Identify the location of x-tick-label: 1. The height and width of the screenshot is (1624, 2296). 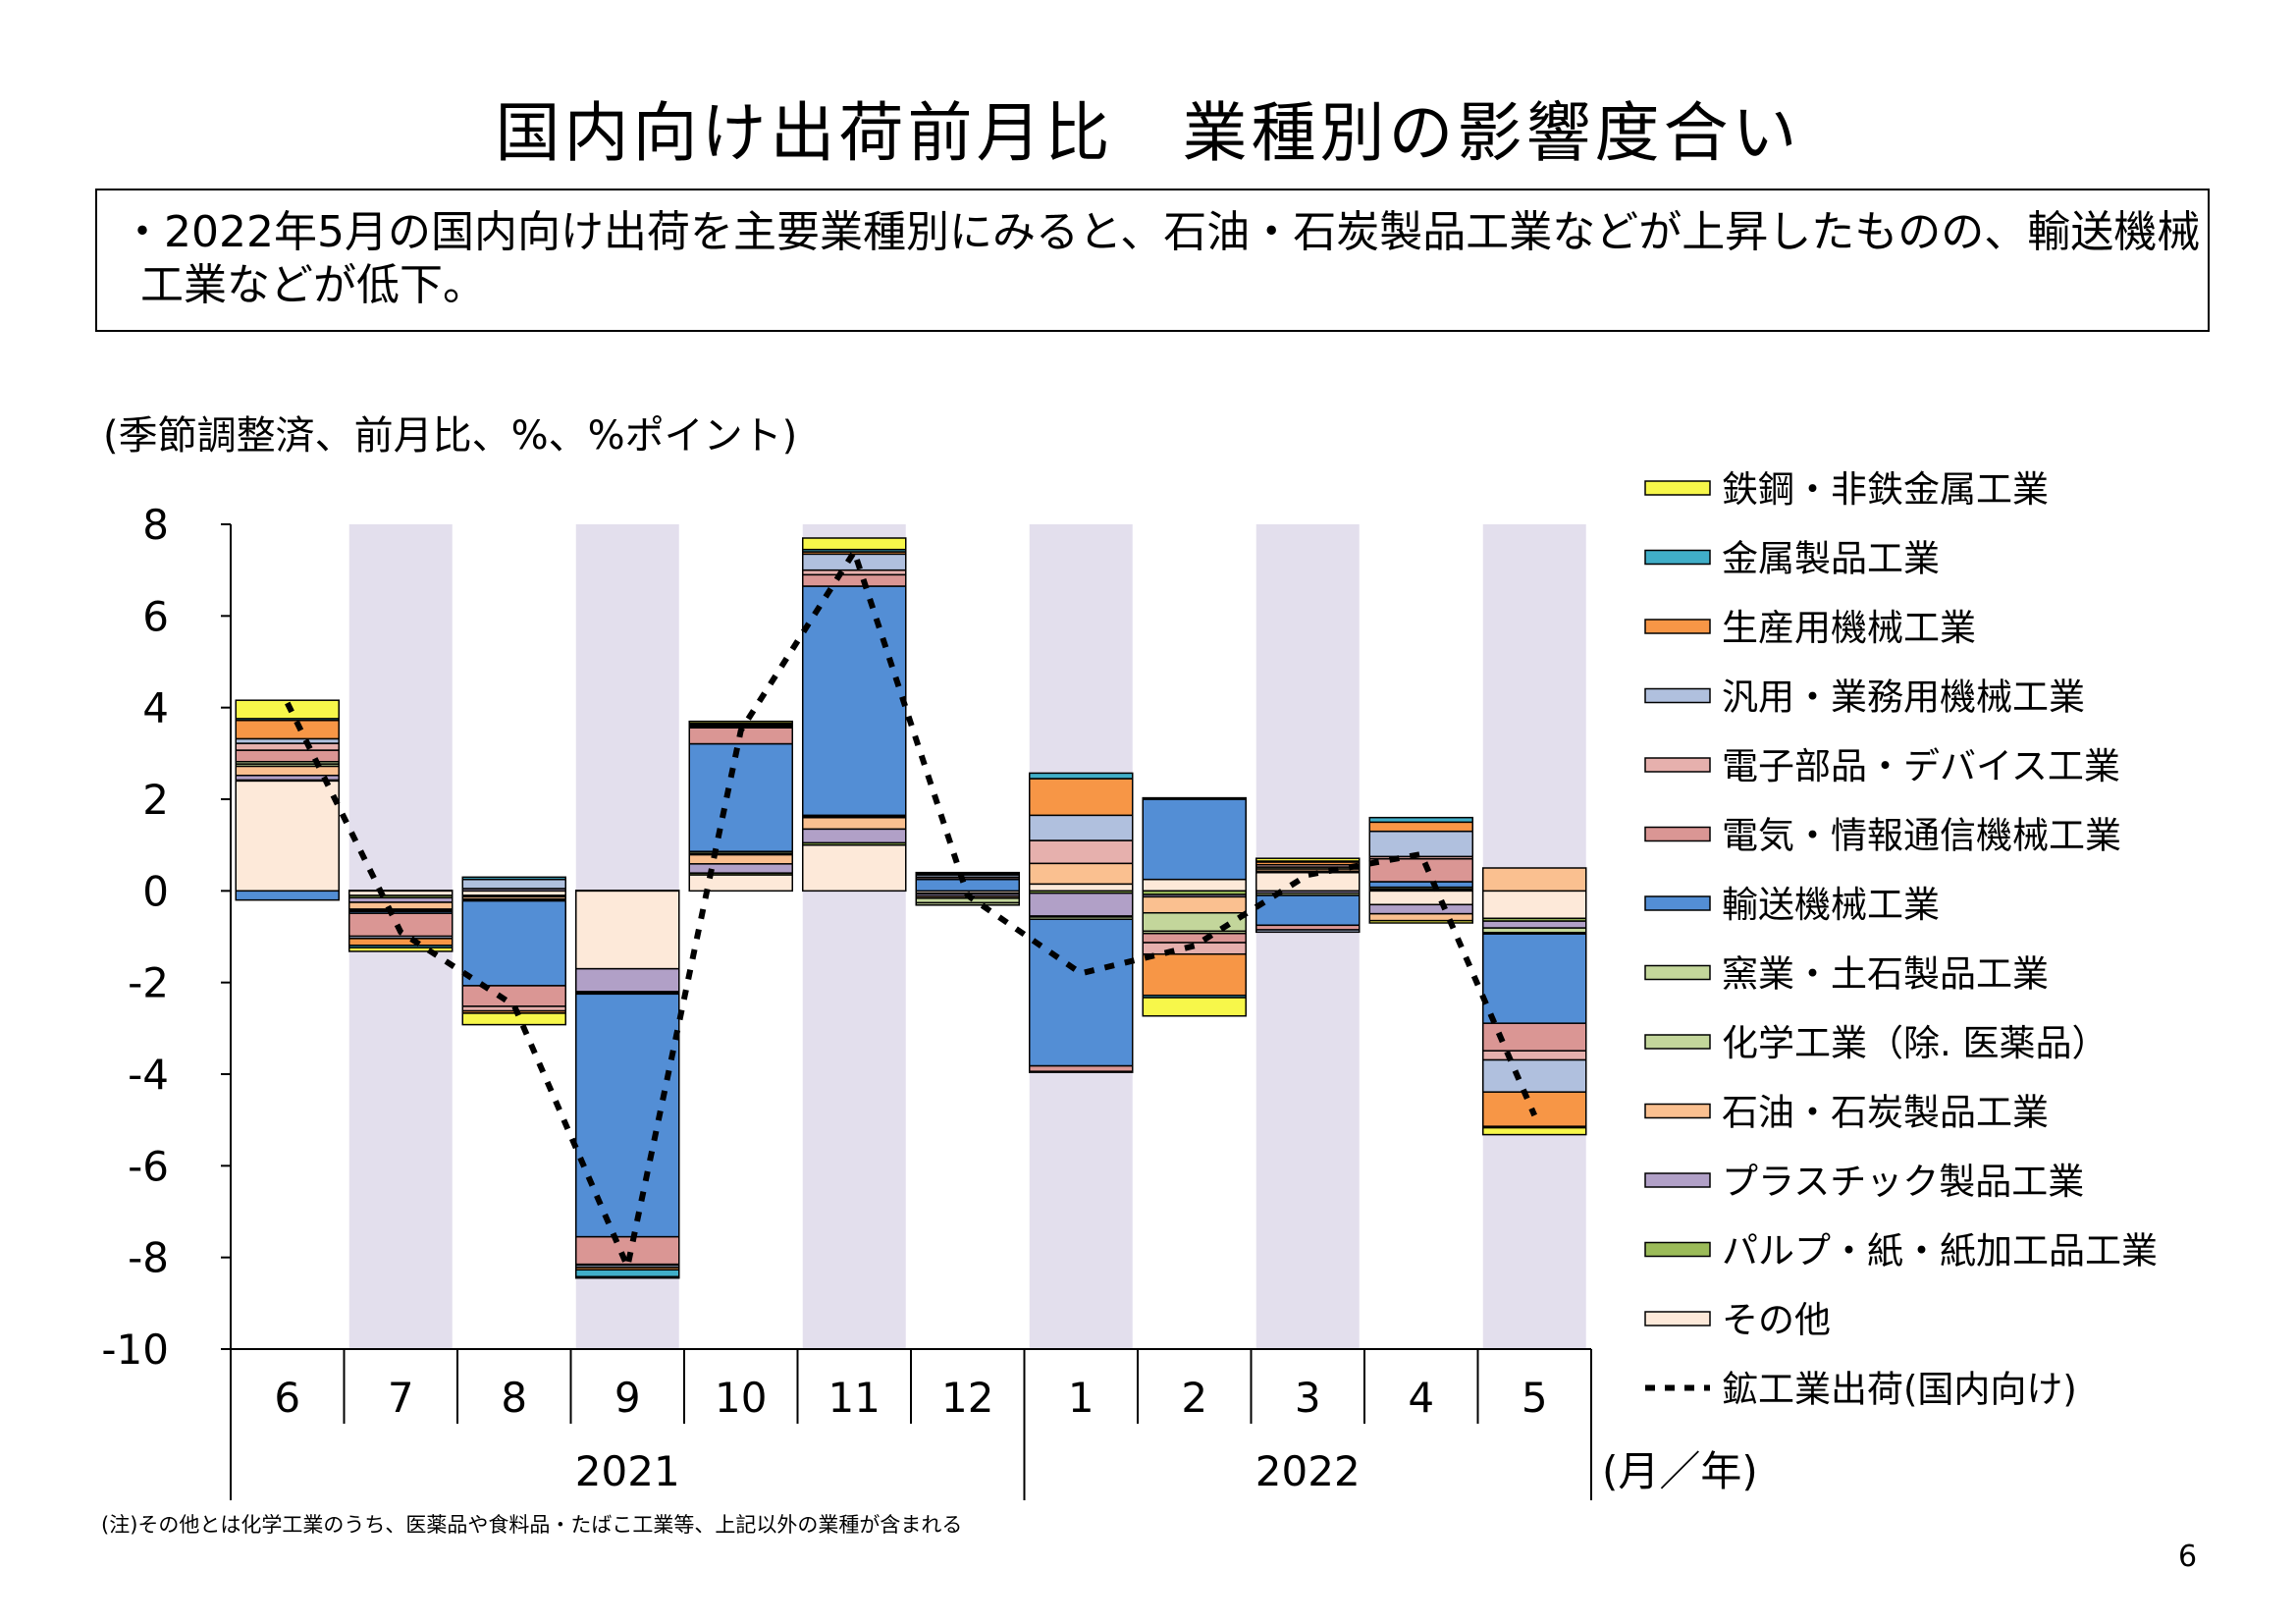
(1081, 1398).